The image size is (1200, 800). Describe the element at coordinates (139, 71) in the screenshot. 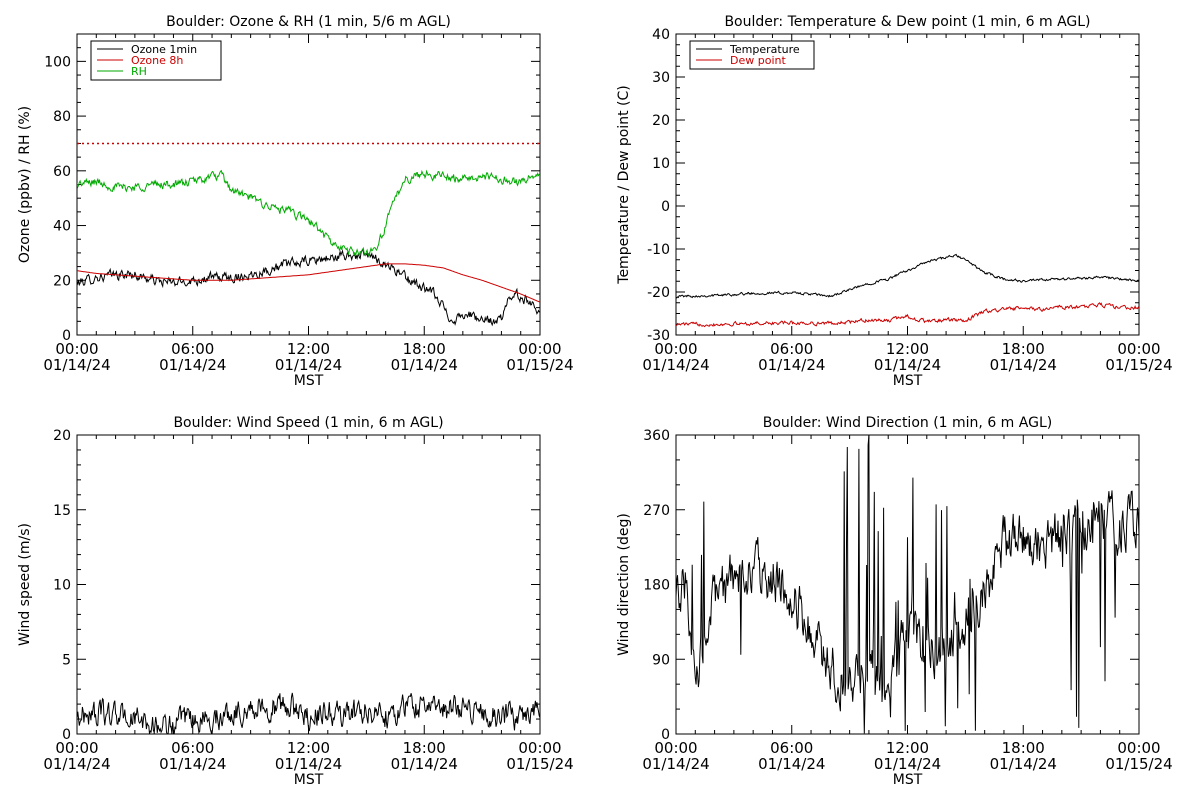

I see `legend-label: RH` at that location.